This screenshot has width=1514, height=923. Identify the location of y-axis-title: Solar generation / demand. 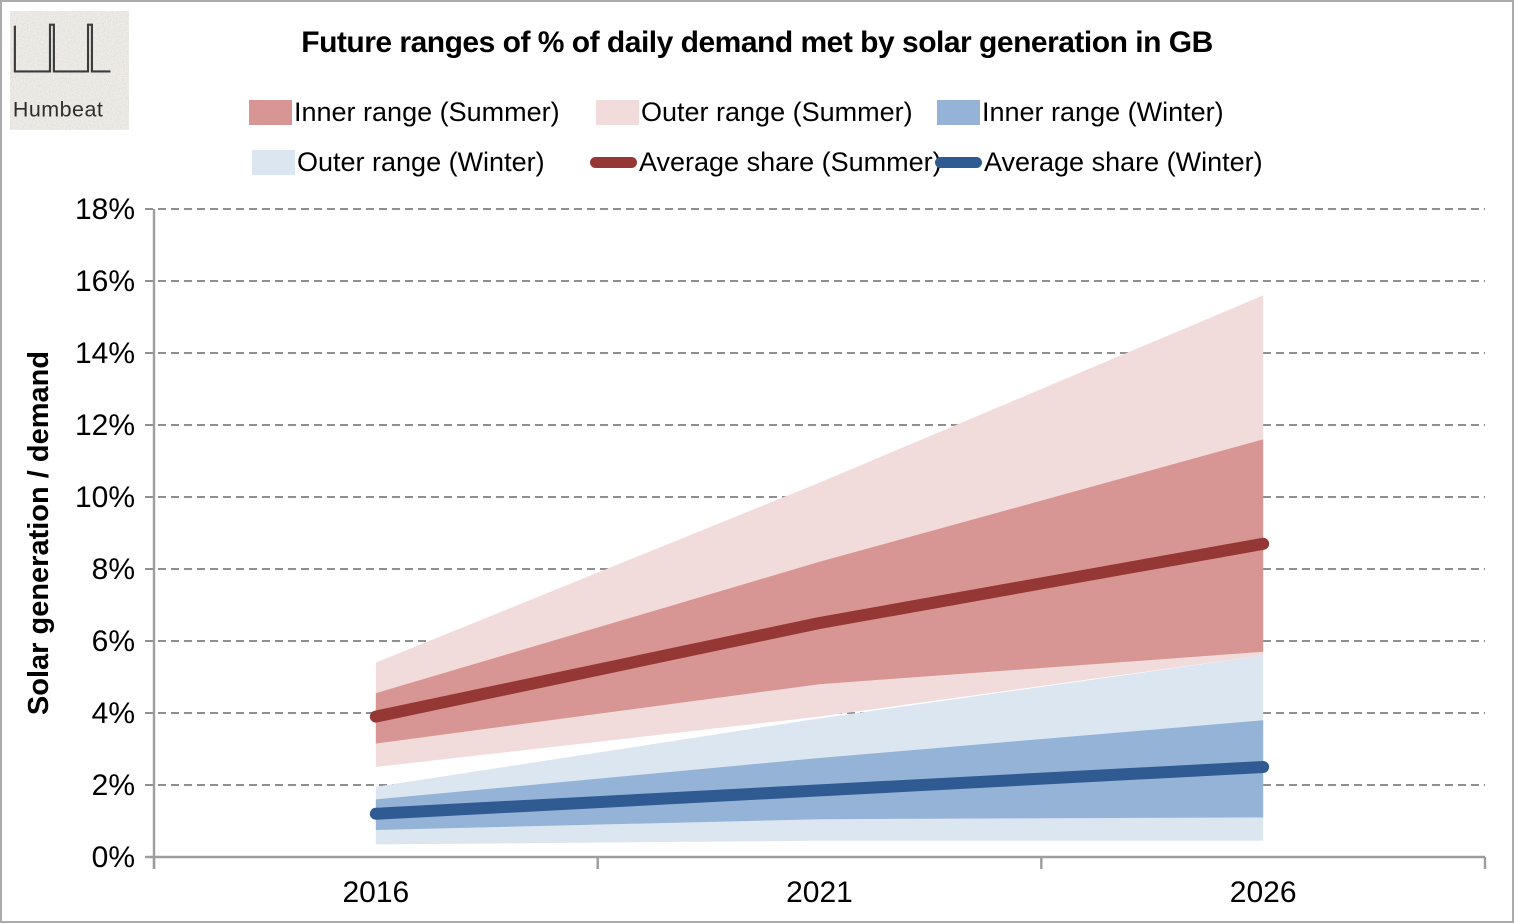
(39, 533).